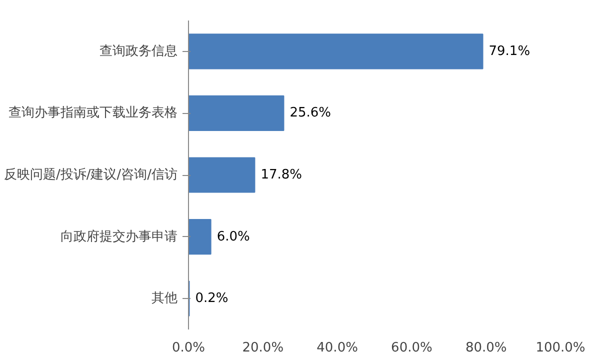 Image resolution: width=600 pixels, height=359 pixels. What do you see at coordinates (281, 175) in the screenshot?
I see `data-label: 17.8%` at bounding box center [281, 175].